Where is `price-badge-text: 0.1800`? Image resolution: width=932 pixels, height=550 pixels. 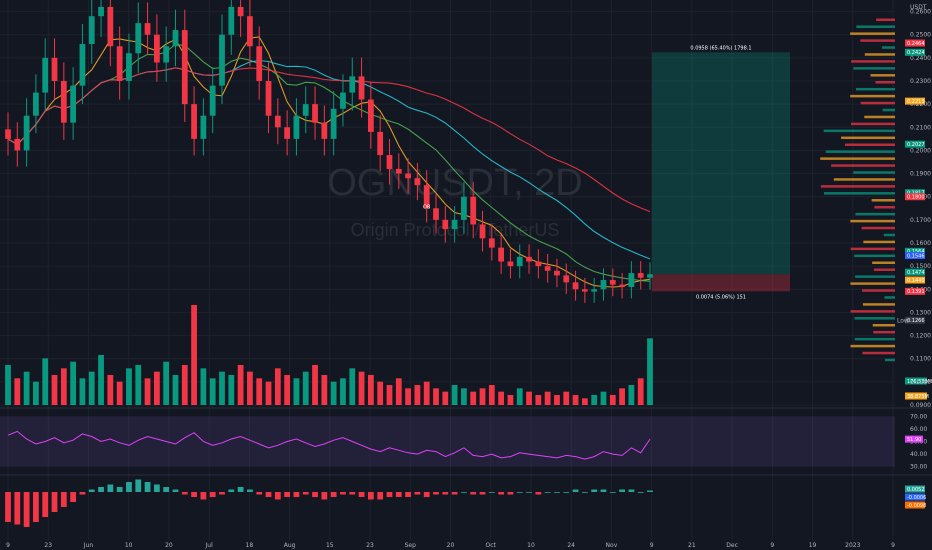
price-badge-text: 0.1800 is located at coordinates (916, 198).